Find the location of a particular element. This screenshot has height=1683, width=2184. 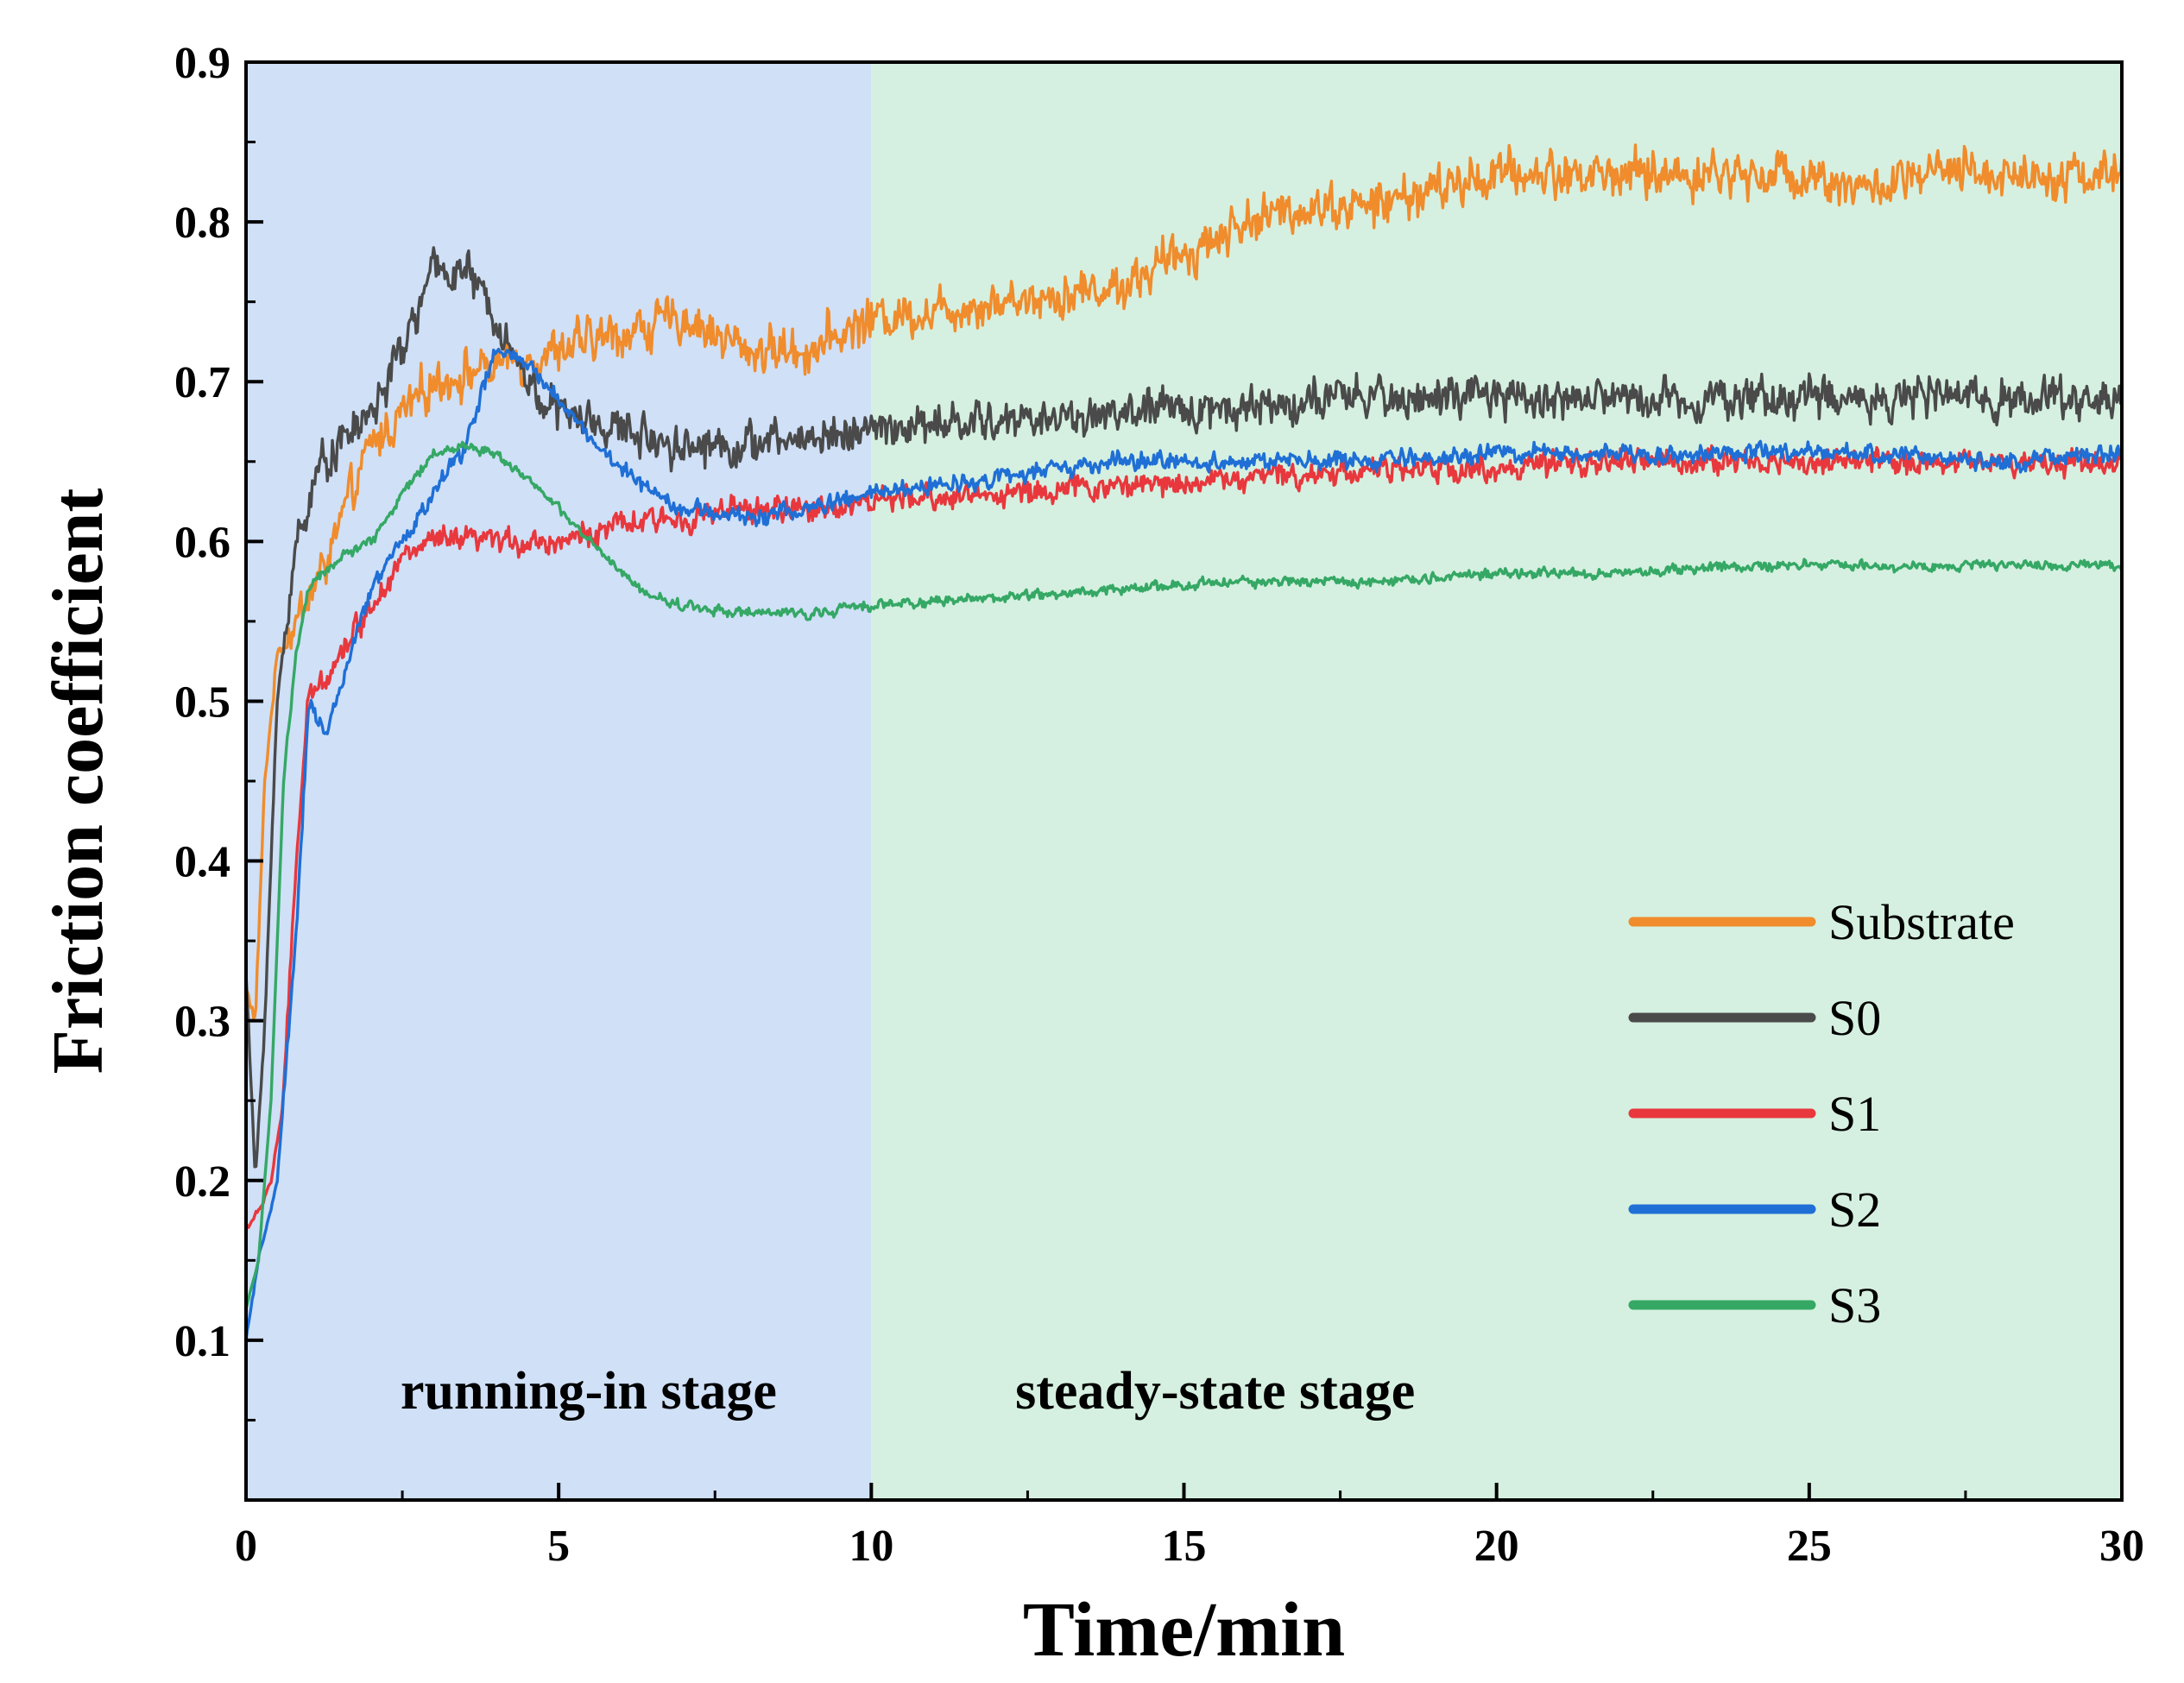

y-tick-label: 0.4 is located at coordinates (202, 862).